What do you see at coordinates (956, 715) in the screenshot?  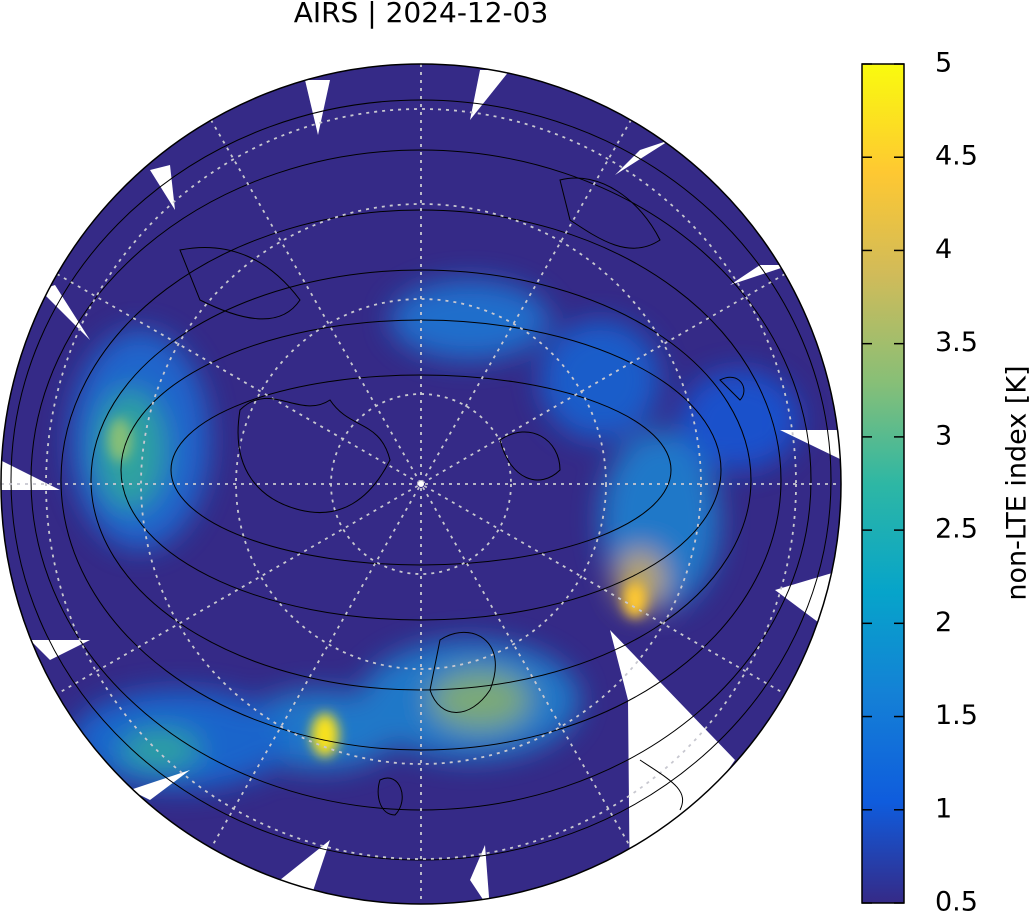 I see `colorbar-tick-label: 1.5` at bounding box center [956, 715].